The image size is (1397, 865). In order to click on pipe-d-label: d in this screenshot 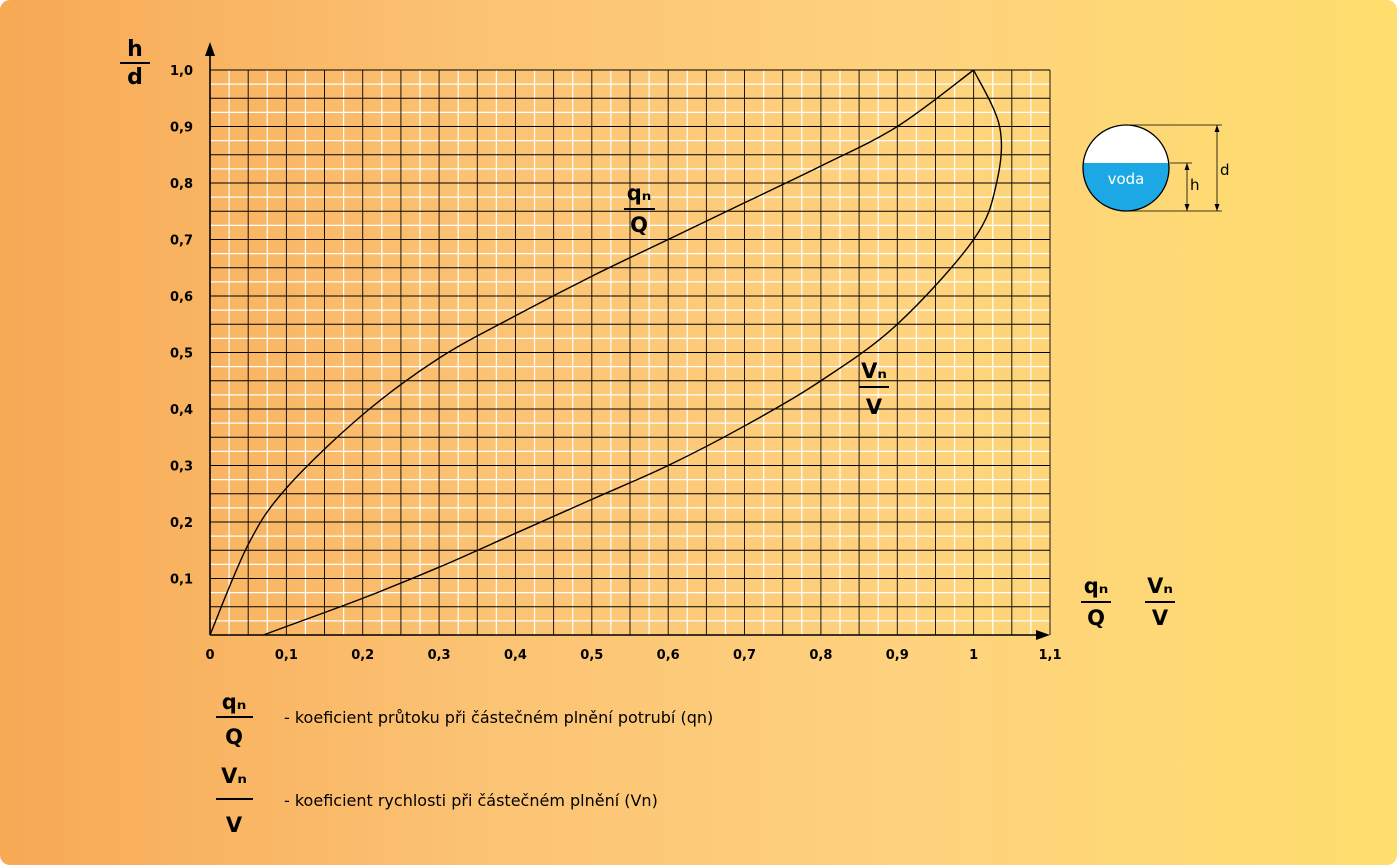, I will do `click(1225, 170)`.